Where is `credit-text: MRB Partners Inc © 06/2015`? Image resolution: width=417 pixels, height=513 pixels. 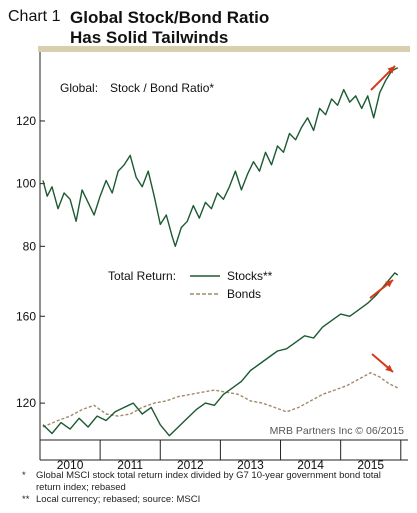
credit-text: MRB Partners Inc © 06/2015 is located at coordinates (337, 431).